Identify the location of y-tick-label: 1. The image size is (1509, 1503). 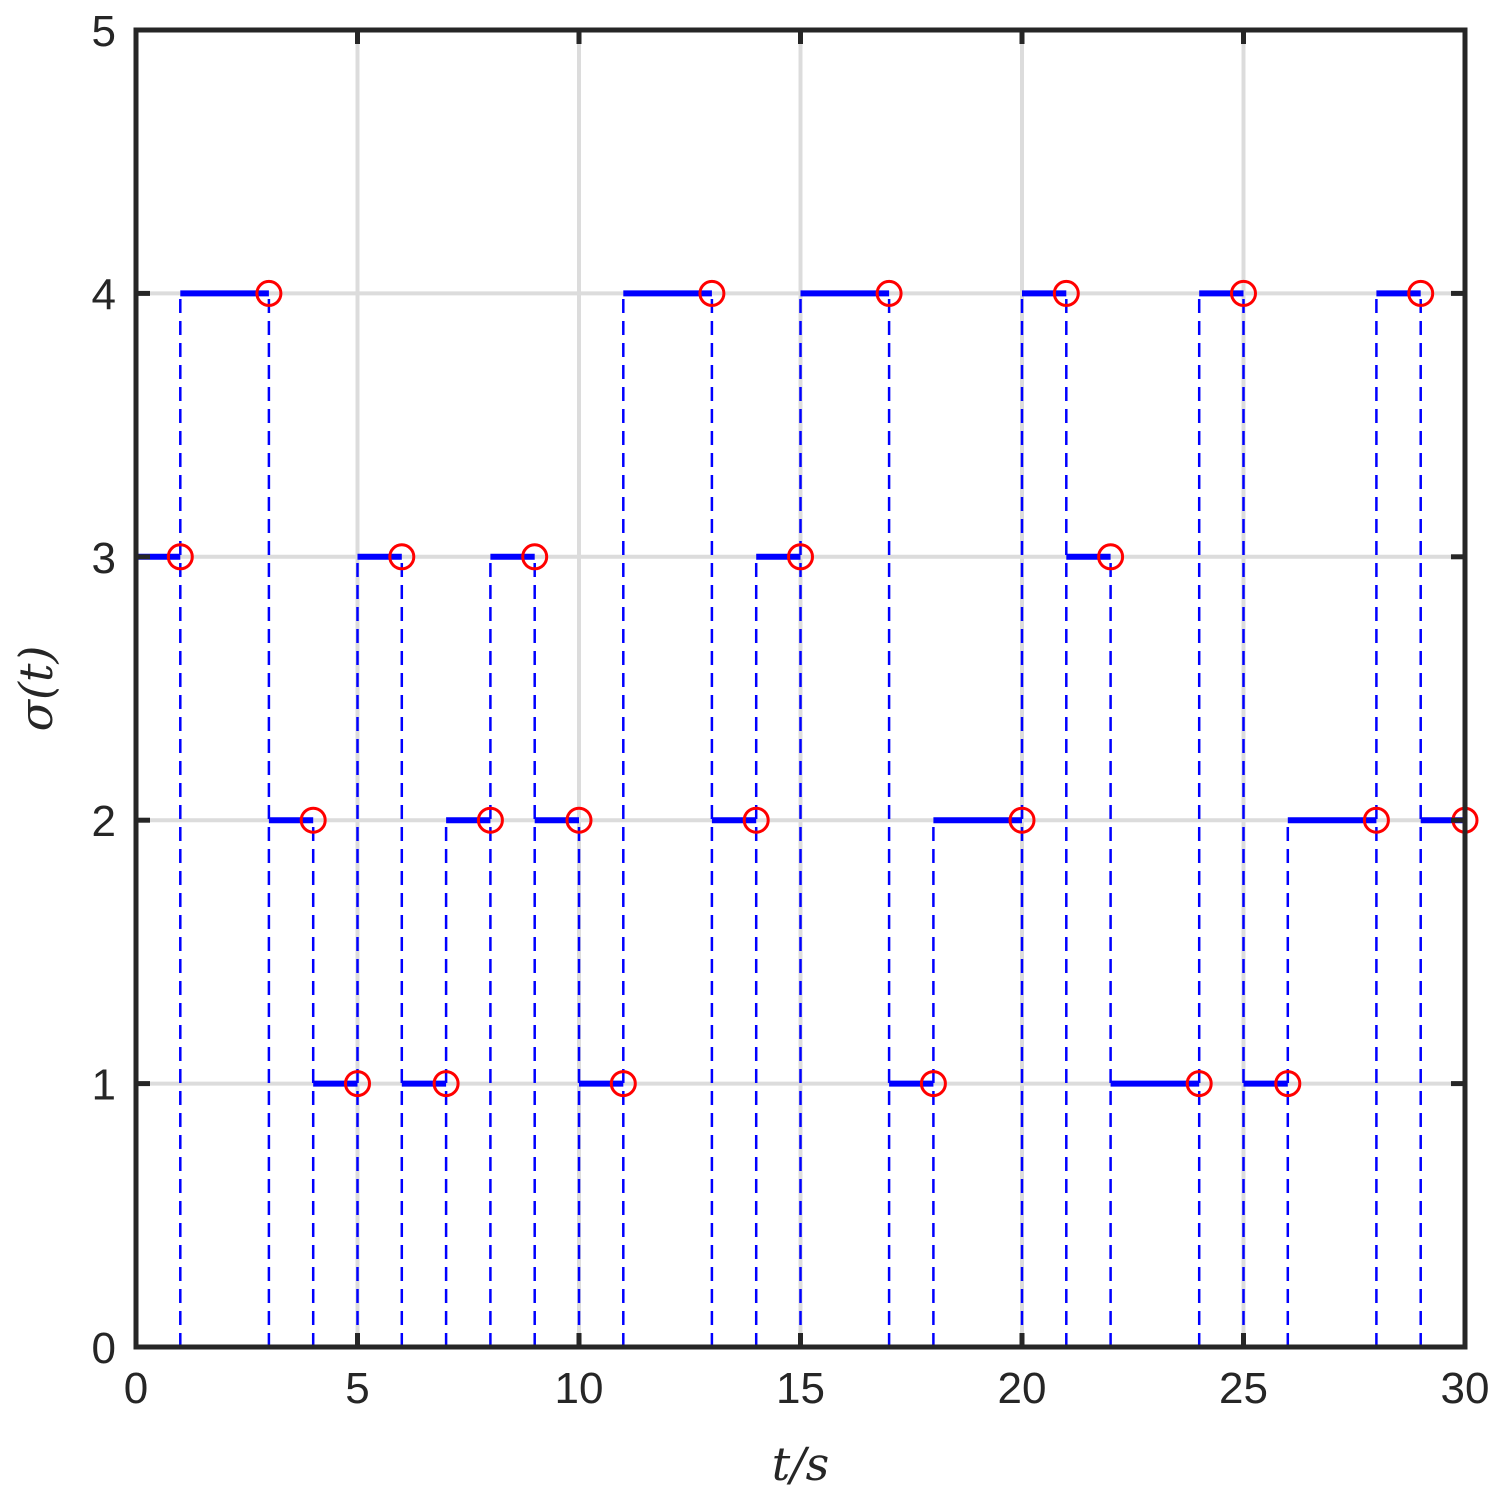
(104, 1085).